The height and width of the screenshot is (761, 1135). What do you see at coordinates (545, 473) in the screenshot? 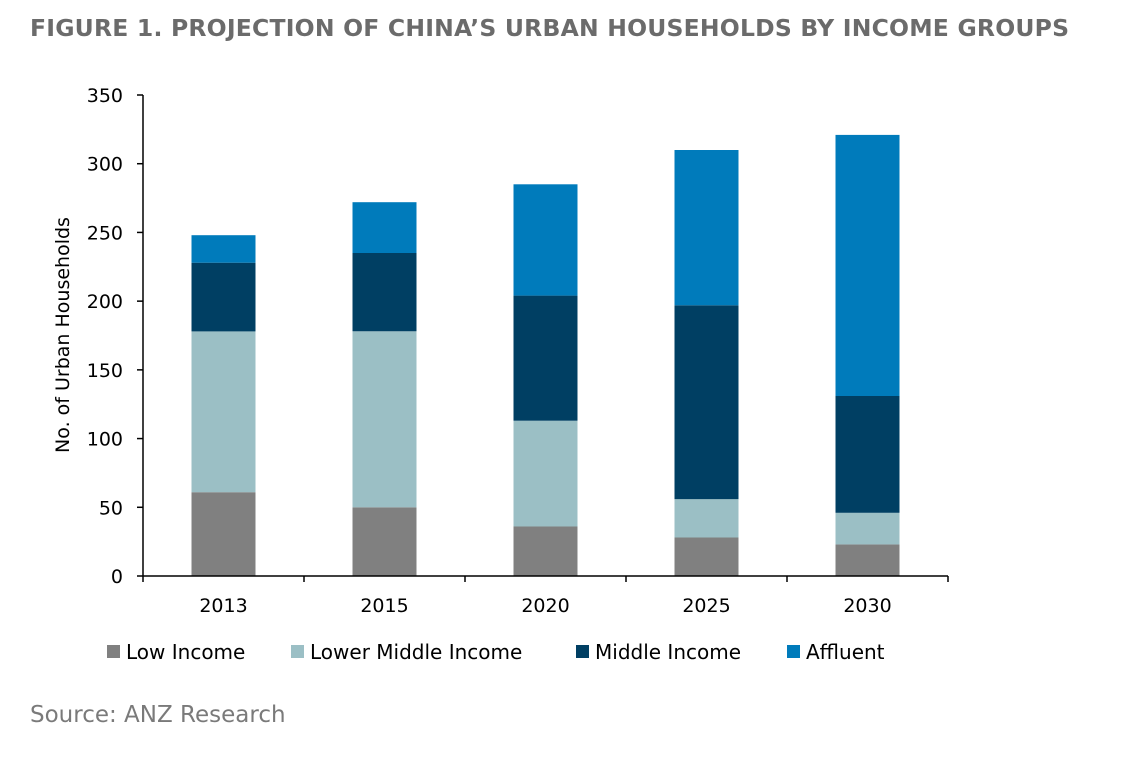
I see `bar-2020-lower-middle-income` at bounding box center [545, 473].